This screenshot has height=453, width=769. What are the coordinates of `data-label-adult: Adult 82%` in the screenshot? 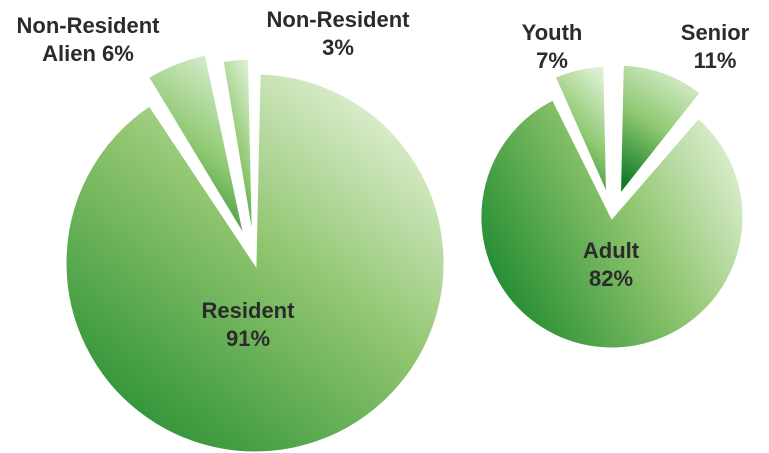 It's located at (611, 264).